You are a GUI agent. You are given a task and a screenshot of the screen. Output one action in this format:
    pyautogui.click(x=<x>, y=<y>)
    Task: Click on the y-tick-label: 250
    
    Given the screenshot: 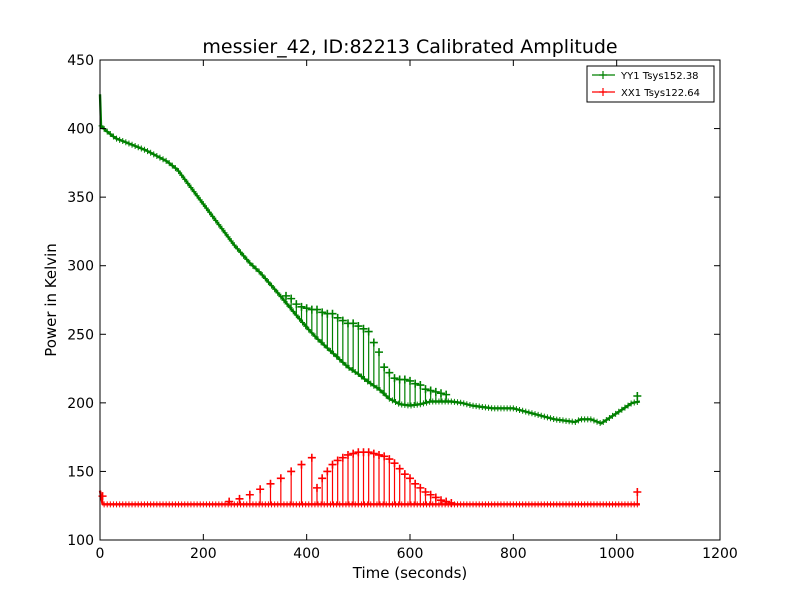 What is the action you would take?
    pyautogui.click(x=80, y=335)
    